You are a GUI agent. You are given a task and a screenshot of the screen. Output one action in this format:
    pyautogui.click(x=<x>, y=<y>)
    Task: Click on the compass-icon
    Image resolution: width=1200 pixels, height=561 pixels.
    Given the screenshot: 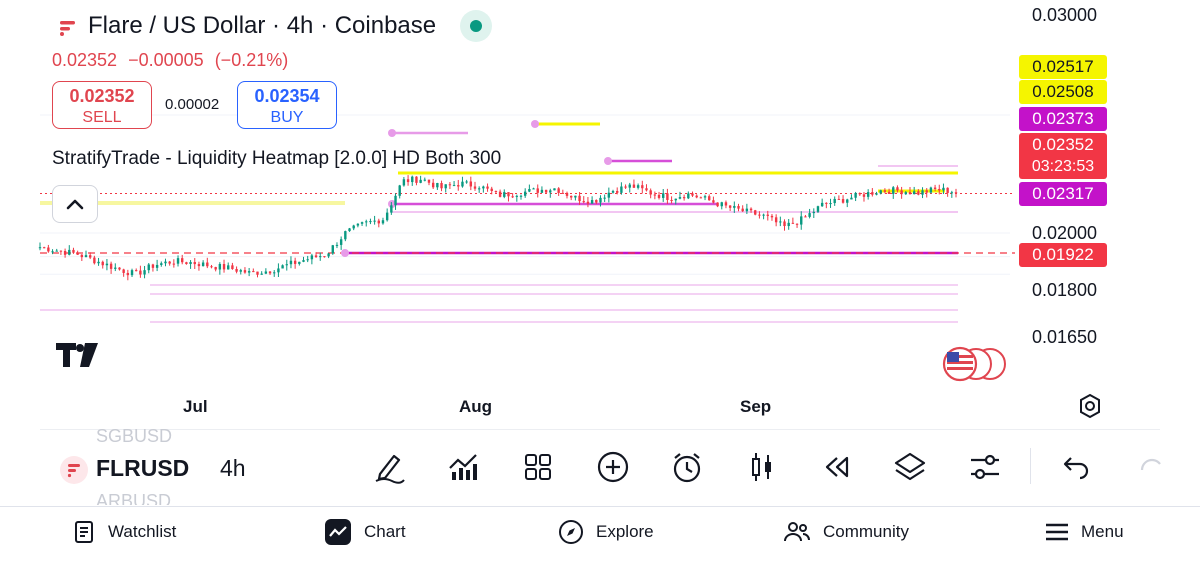 What is the action you would take?
    pyautogui.click(x=571, y=532)
    